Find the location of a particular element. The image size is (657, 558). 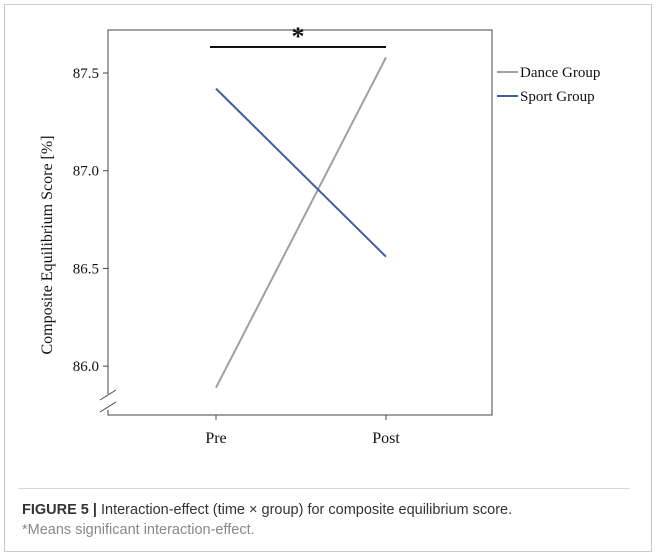

axis-break-gap is located at coordinates (108, 402).